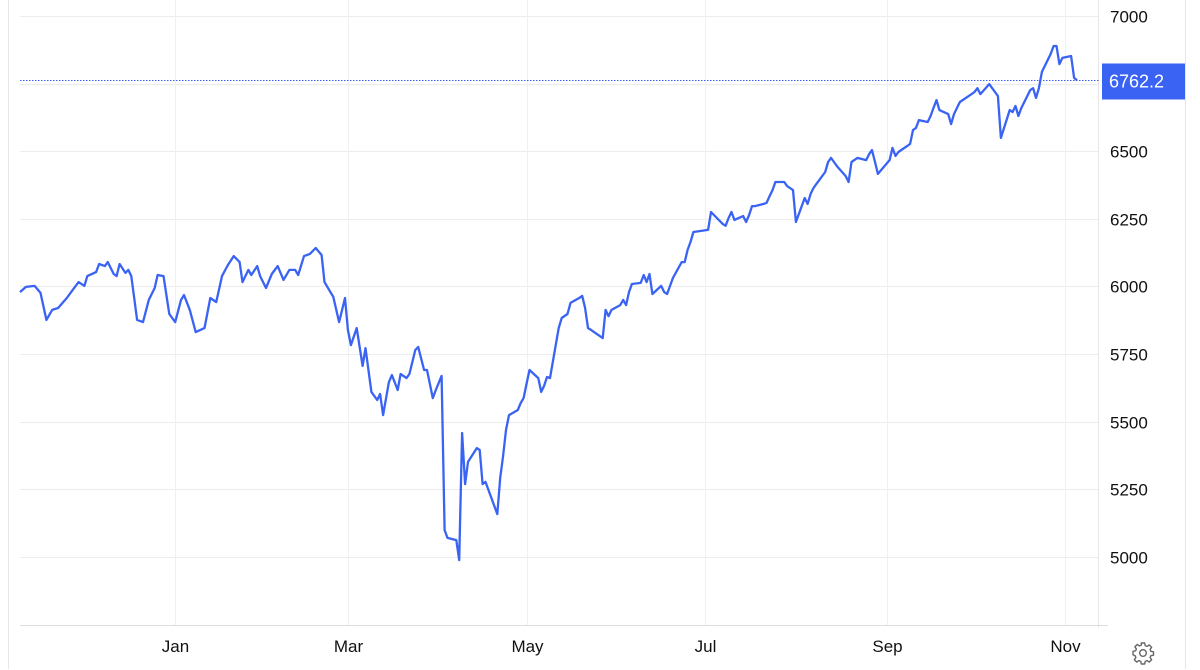  I want to click on y-tick-label: 5750, so click(1129, 355).